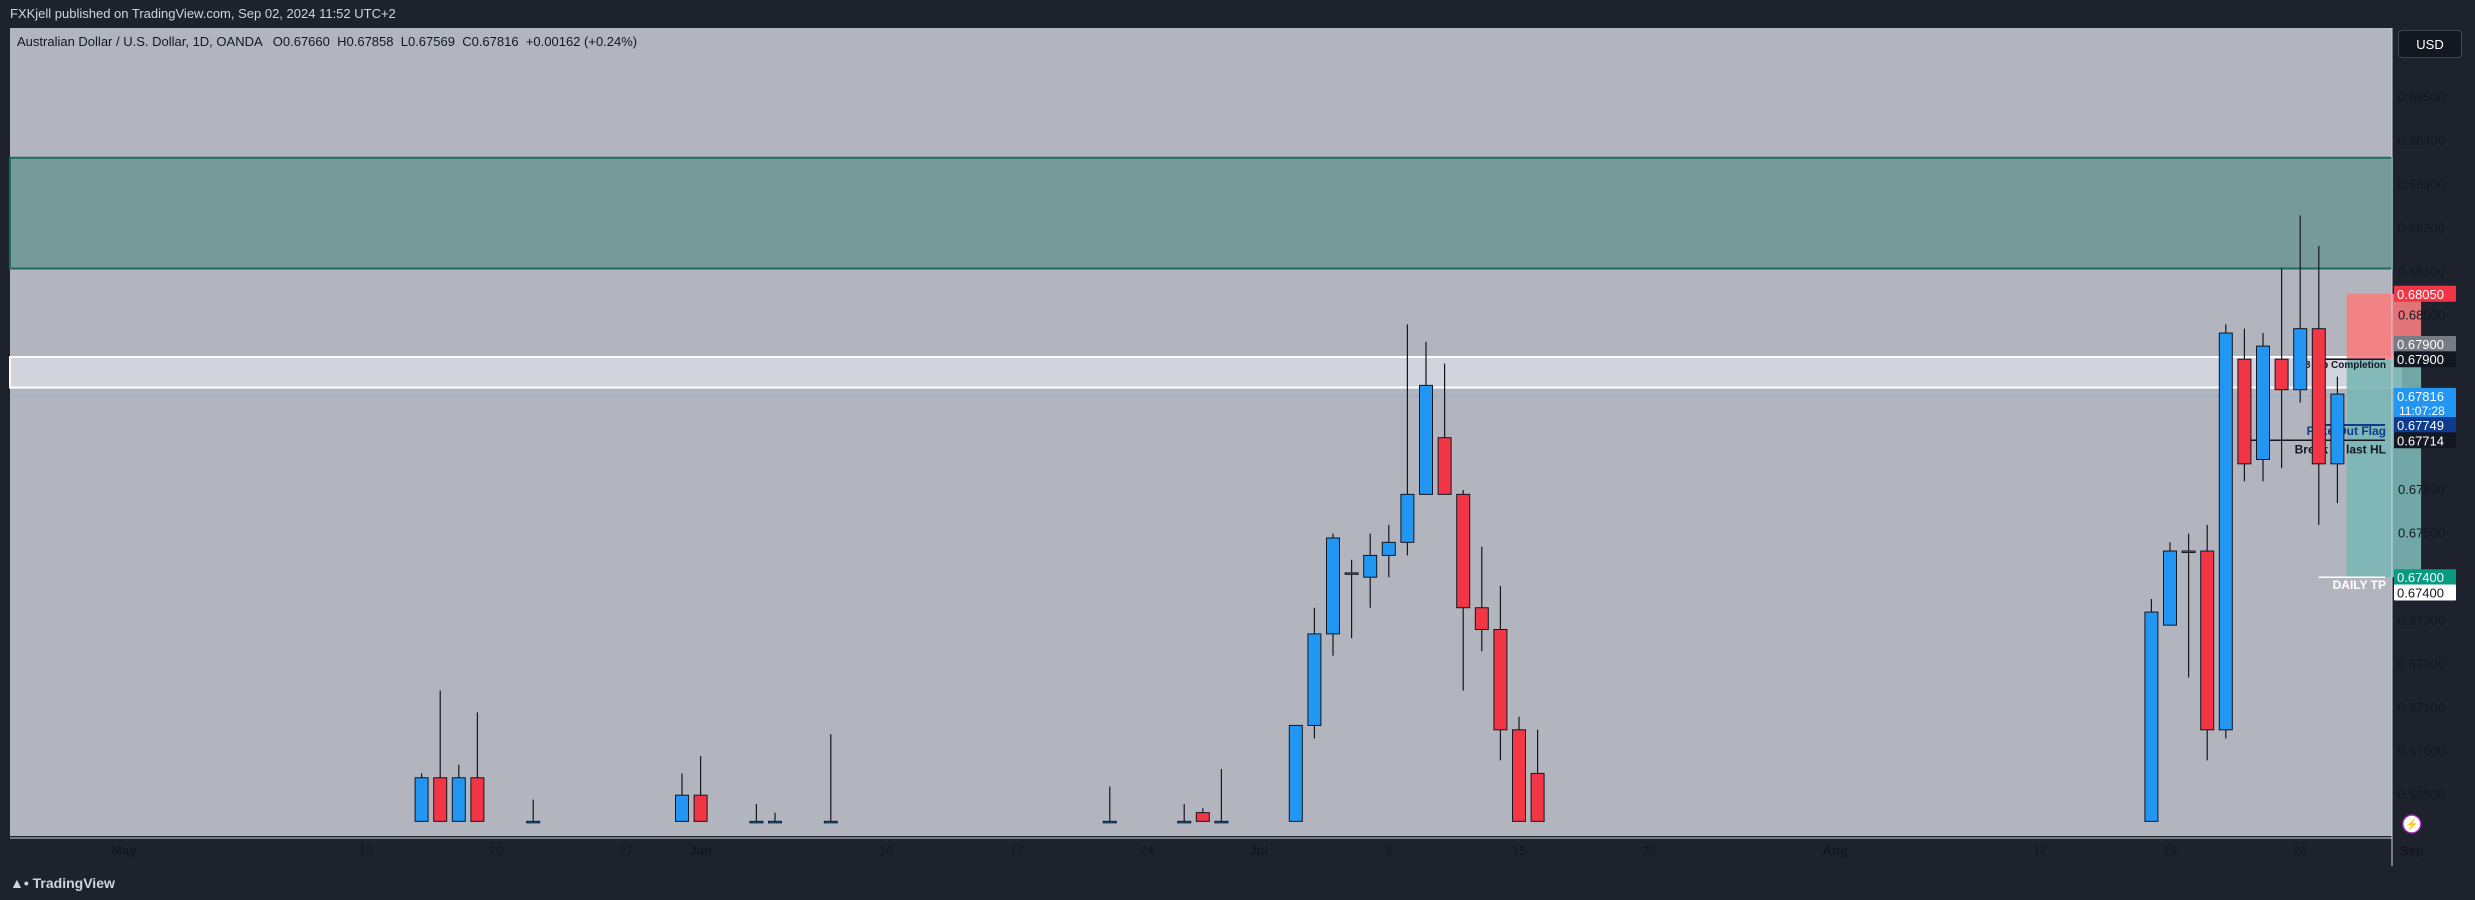  What do you see at coordinates (1017, 850) in the screenshot?
I see `x-tick-label: 17` at bounding box center [1017, 850].